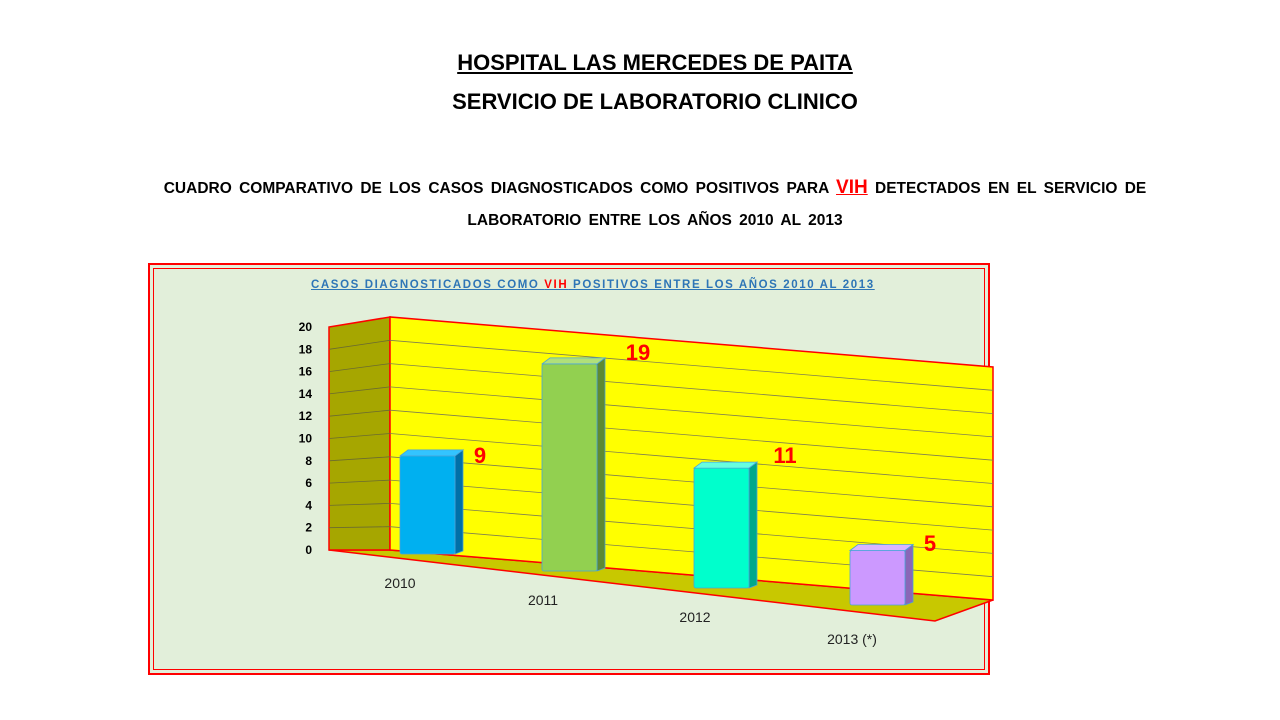 This screenshot has width=1280, height=720. Describe the element at coordinates (556, 285) in the screenshot. I see `chart-title-highlight: VIH` at that location.